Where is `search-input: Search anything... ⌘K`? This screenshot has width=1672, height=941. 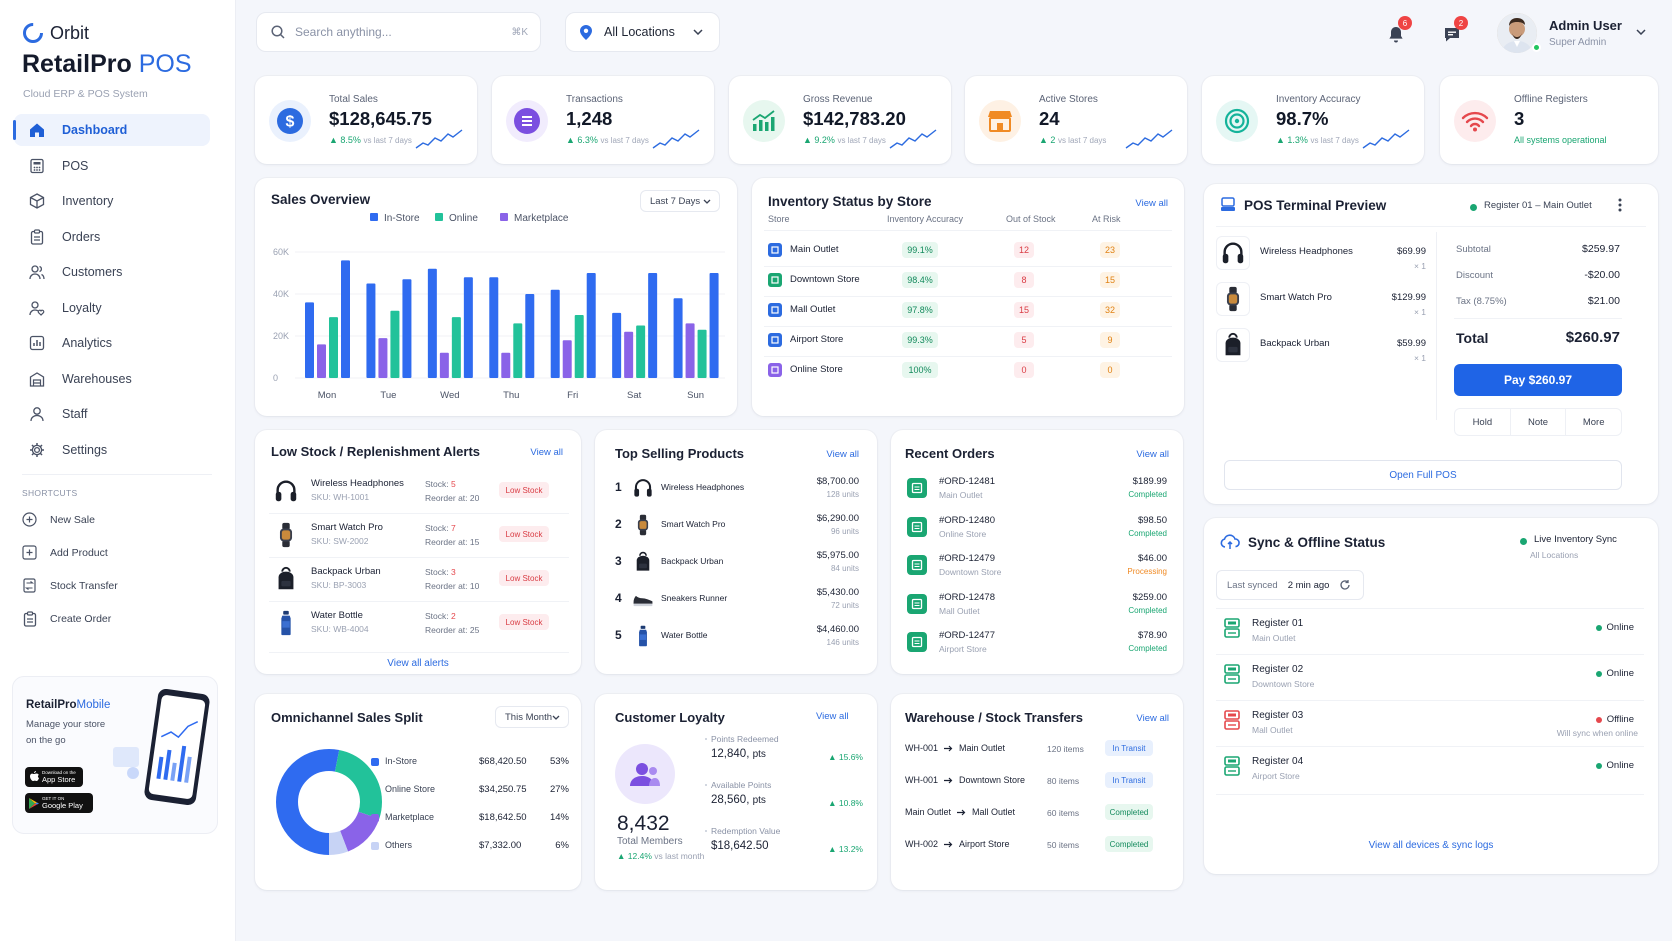
search-input: Search anything... ⌘K is located at coordinates (398, 32).